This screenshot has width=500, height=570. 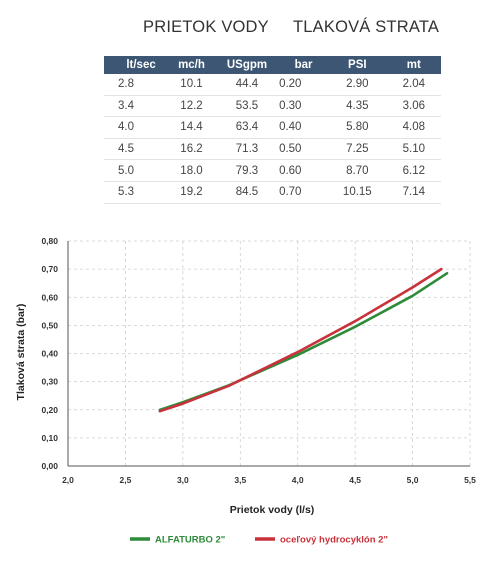 What do you see at coordinates (126, 480) in the screenshot?
I see `x-tick-label: 2,5` at bounding box center [126, 480].